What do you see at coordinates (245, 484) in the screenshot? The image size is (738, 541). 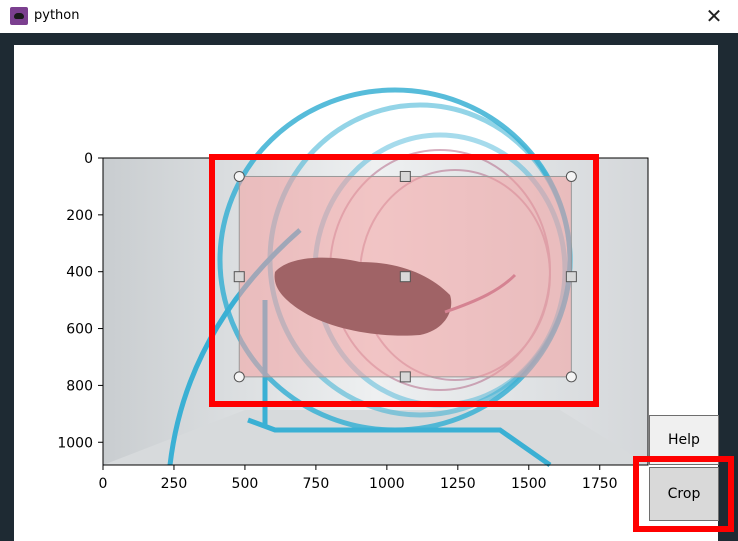 I see `x-tick-label: 500` at bounding box center [245, 484].